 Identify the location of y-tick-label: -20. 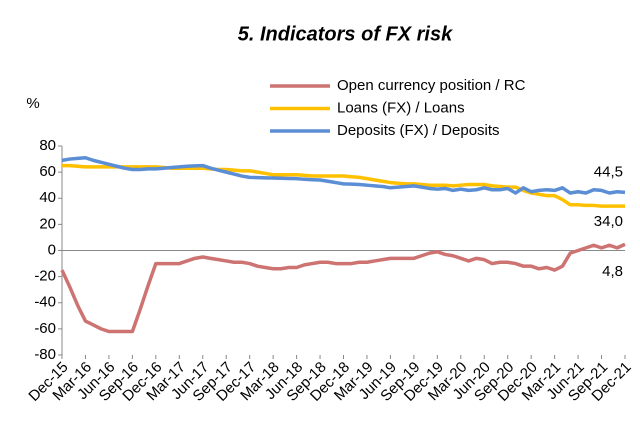
(45, 276).